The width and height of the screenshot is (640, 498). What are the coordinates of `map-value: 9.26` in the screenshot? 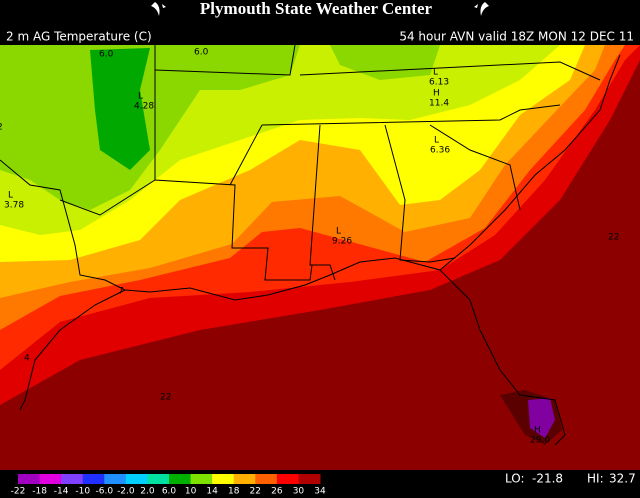 It's located at (342, 242).